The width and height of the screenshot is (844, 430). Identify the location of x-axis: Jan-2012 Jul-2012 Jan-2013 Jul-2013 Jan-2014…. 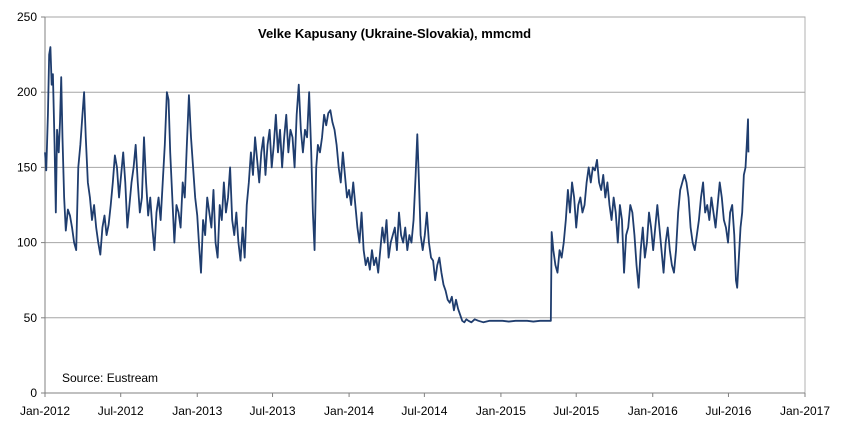
(425, 405).